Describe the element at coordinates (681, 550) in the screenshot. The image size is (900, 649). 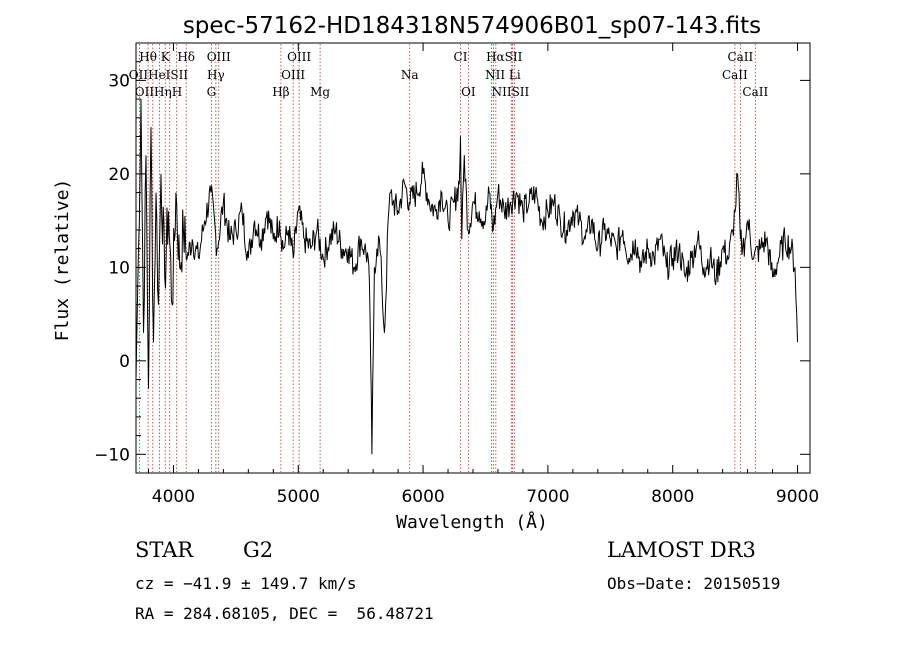
I see `survey-name: LAMOST DR3` at that location.